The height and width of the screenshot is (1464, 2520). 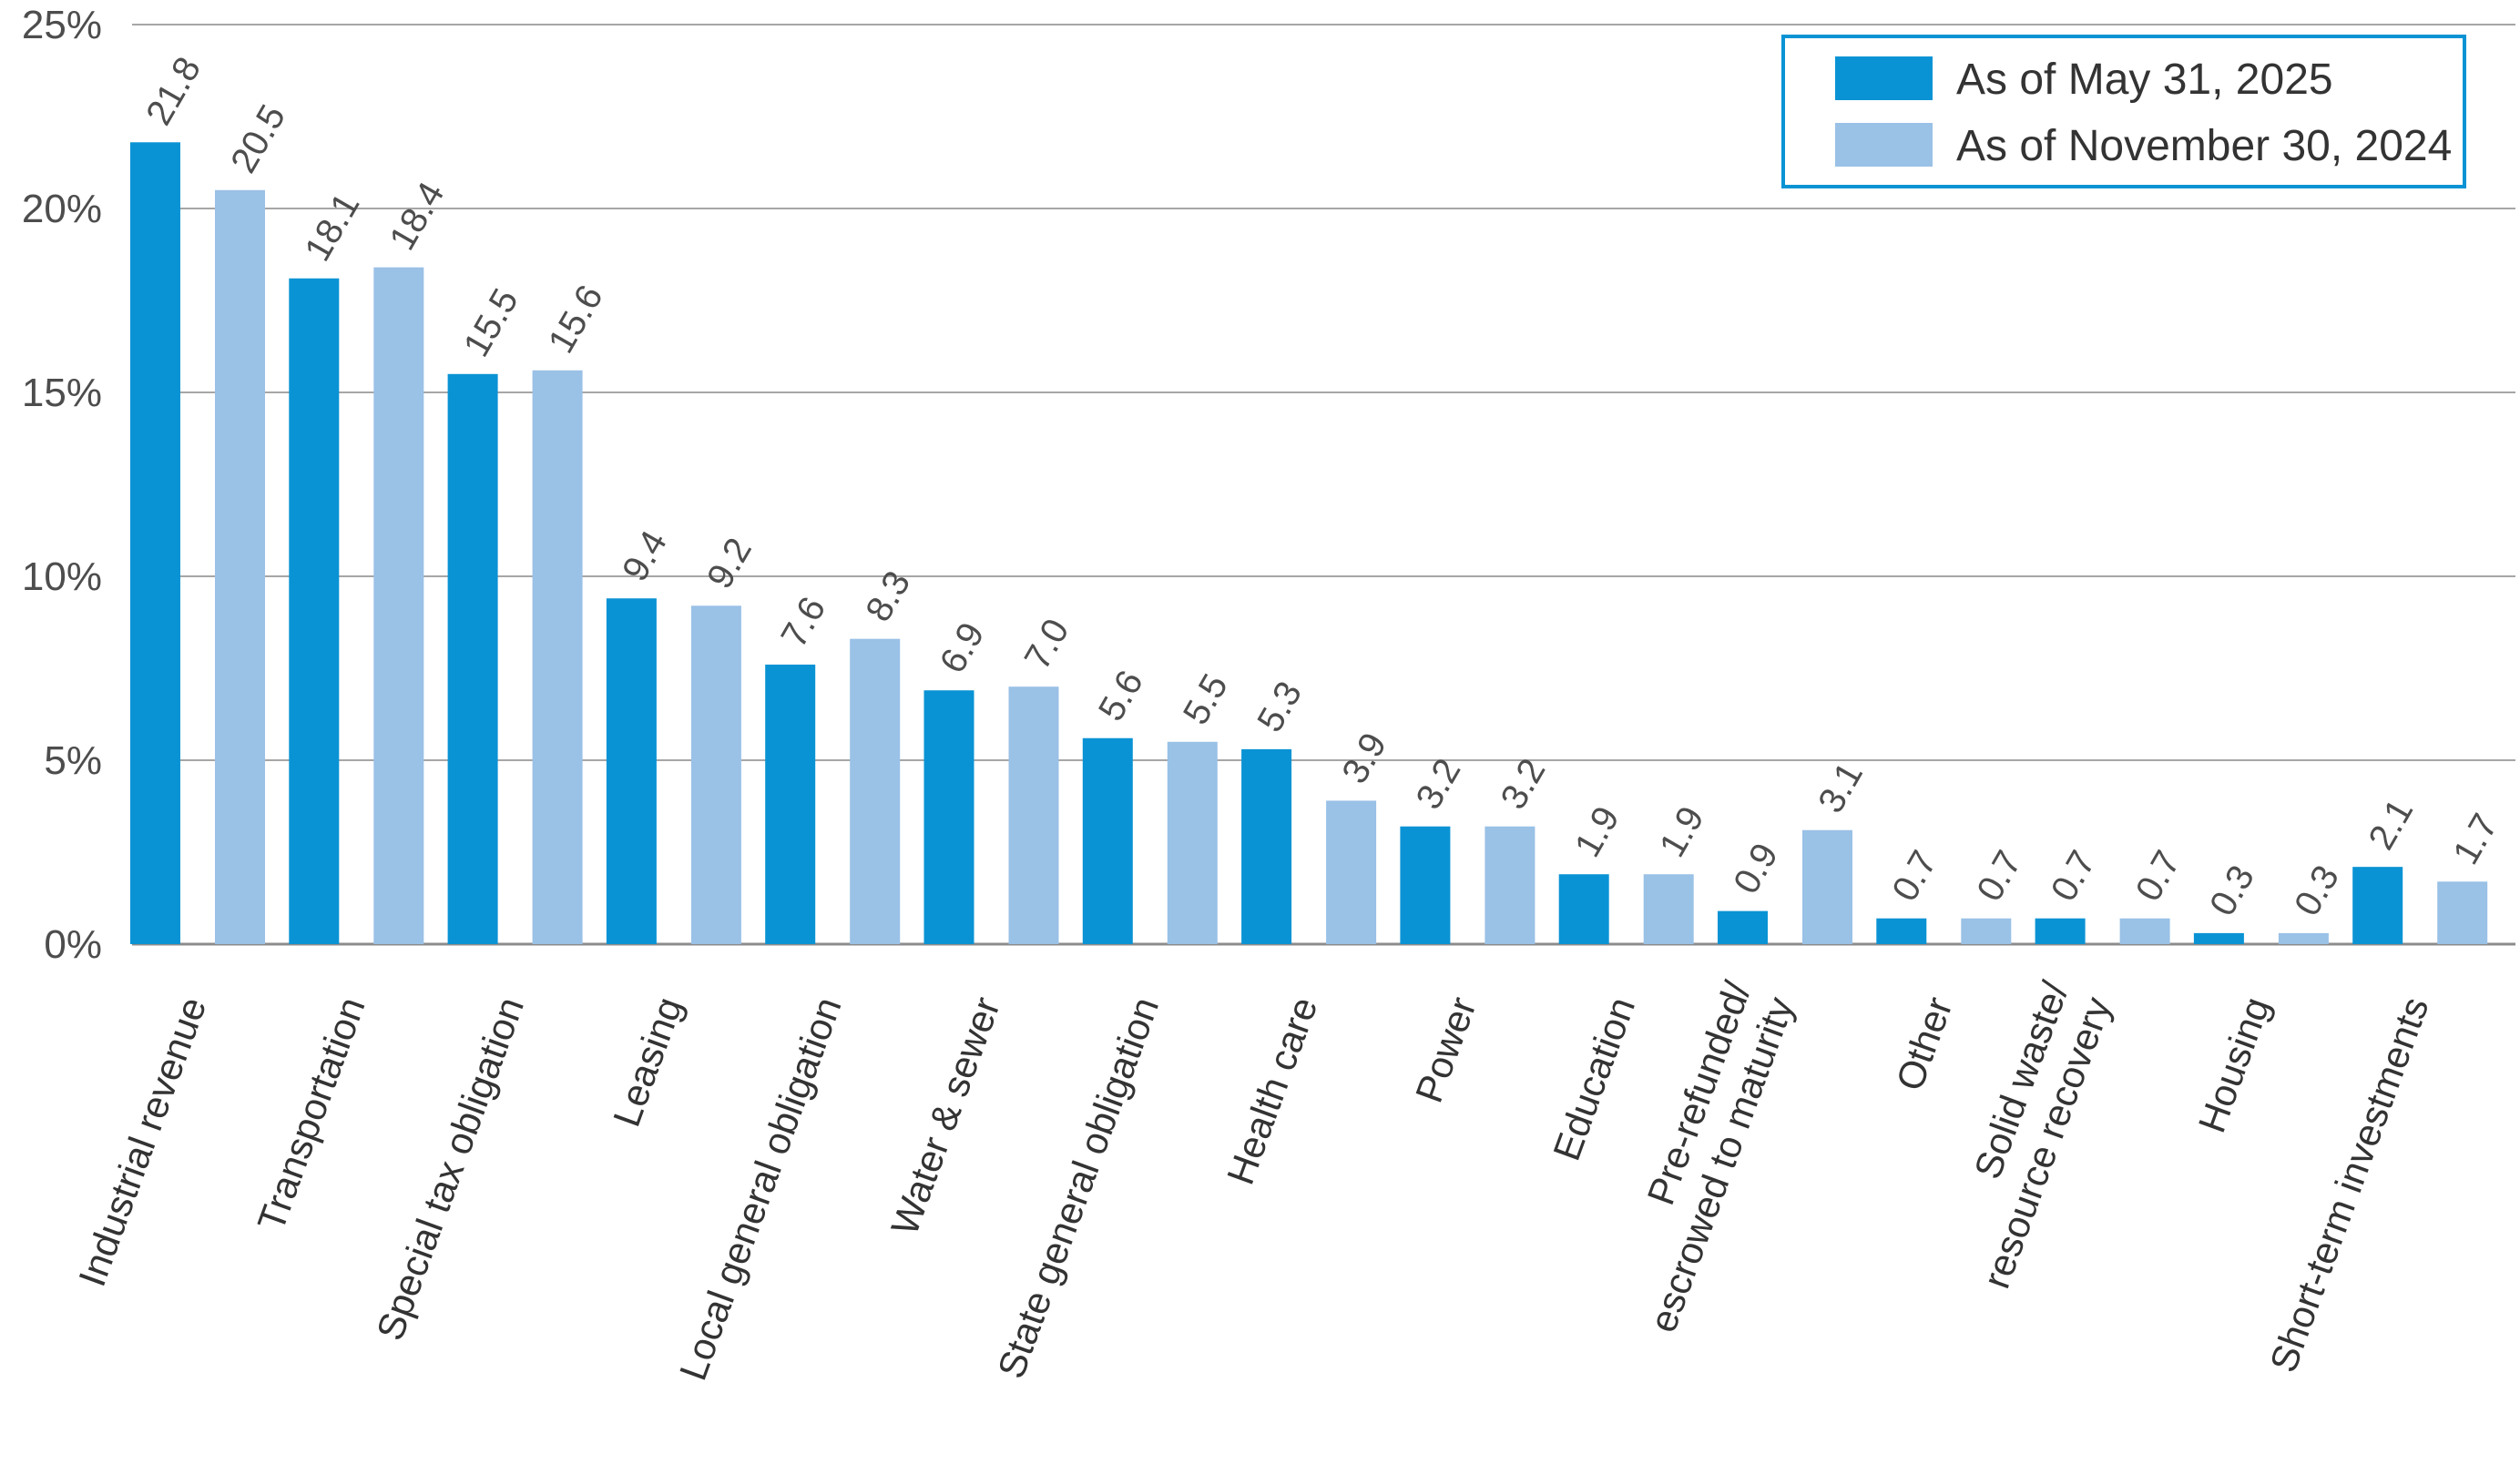 What do you see at coordinates (417, 217) in the screenshot?
I see `data-label: 18.4` at bounding box center [417, 217].